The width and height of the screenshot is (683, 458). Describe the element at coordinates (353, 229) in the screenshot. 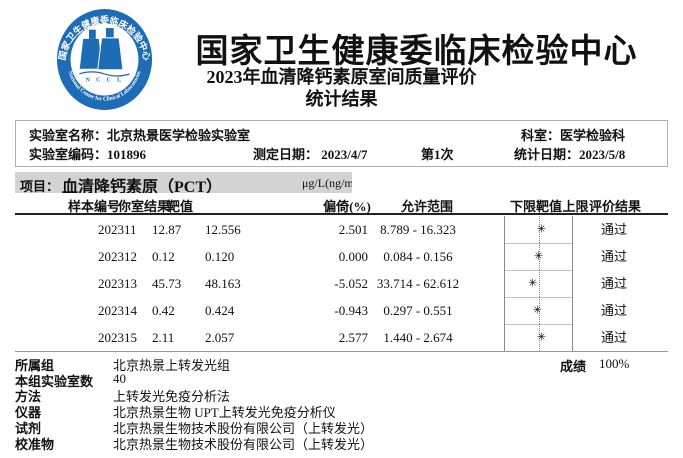

I see `bias-cell: 2.501` at that location.